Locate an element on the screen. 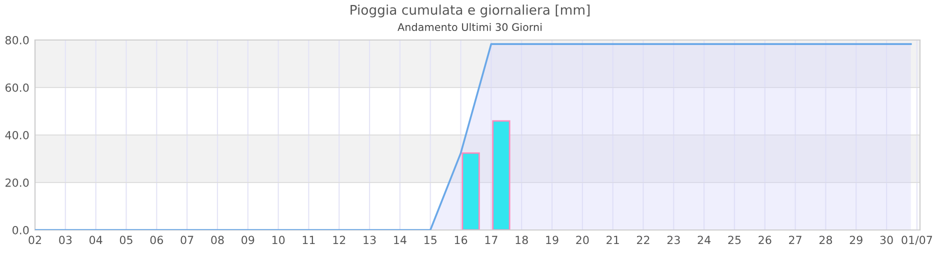  x-tick-label: 13 is located at coordinates (370, 240).